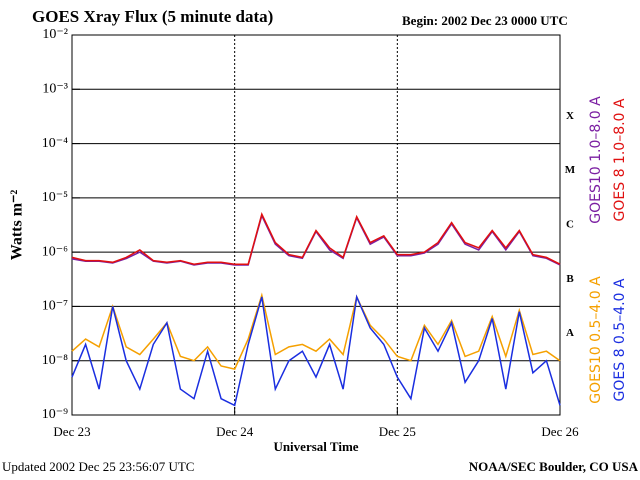 Image resolution: width=640 pixels, height=480 pixels. I want to click on y-tick-label: 10⁻⁶, so click(55, 251).